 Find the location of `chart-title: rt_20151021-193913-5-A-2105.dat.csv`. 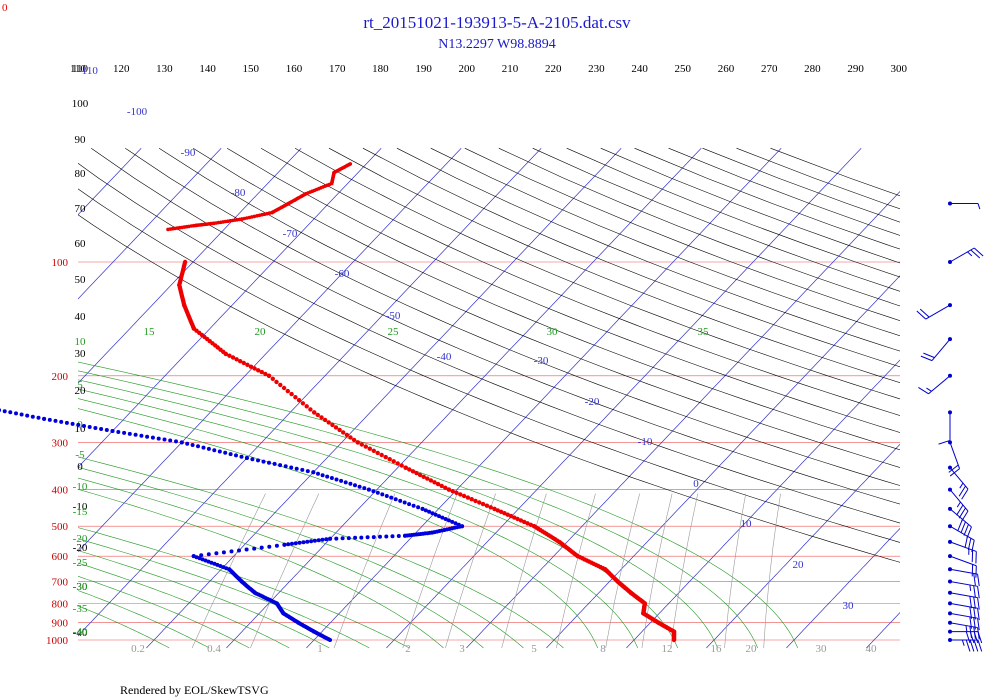

chart-title: rt_20151021-193913-5-A-2105.dat.csv is located at coordinates (497, 22).